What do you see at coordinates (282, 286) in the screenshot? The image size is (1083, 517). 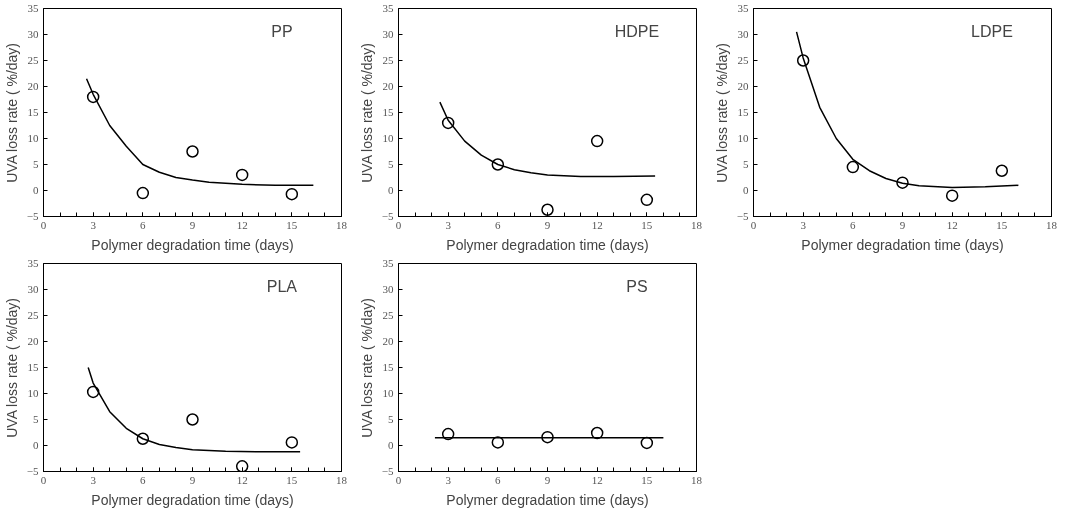 I see `text: PLA` at bounding box center [282, 286].